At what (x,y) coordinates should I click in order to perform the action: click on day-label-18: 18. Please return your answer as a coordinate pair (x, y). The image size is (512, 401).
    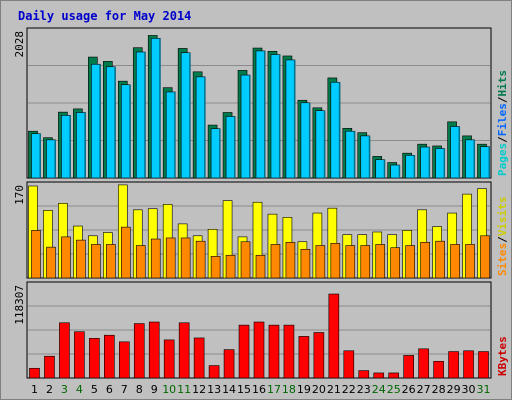
    Looking at the image, I should click on (289, 389).